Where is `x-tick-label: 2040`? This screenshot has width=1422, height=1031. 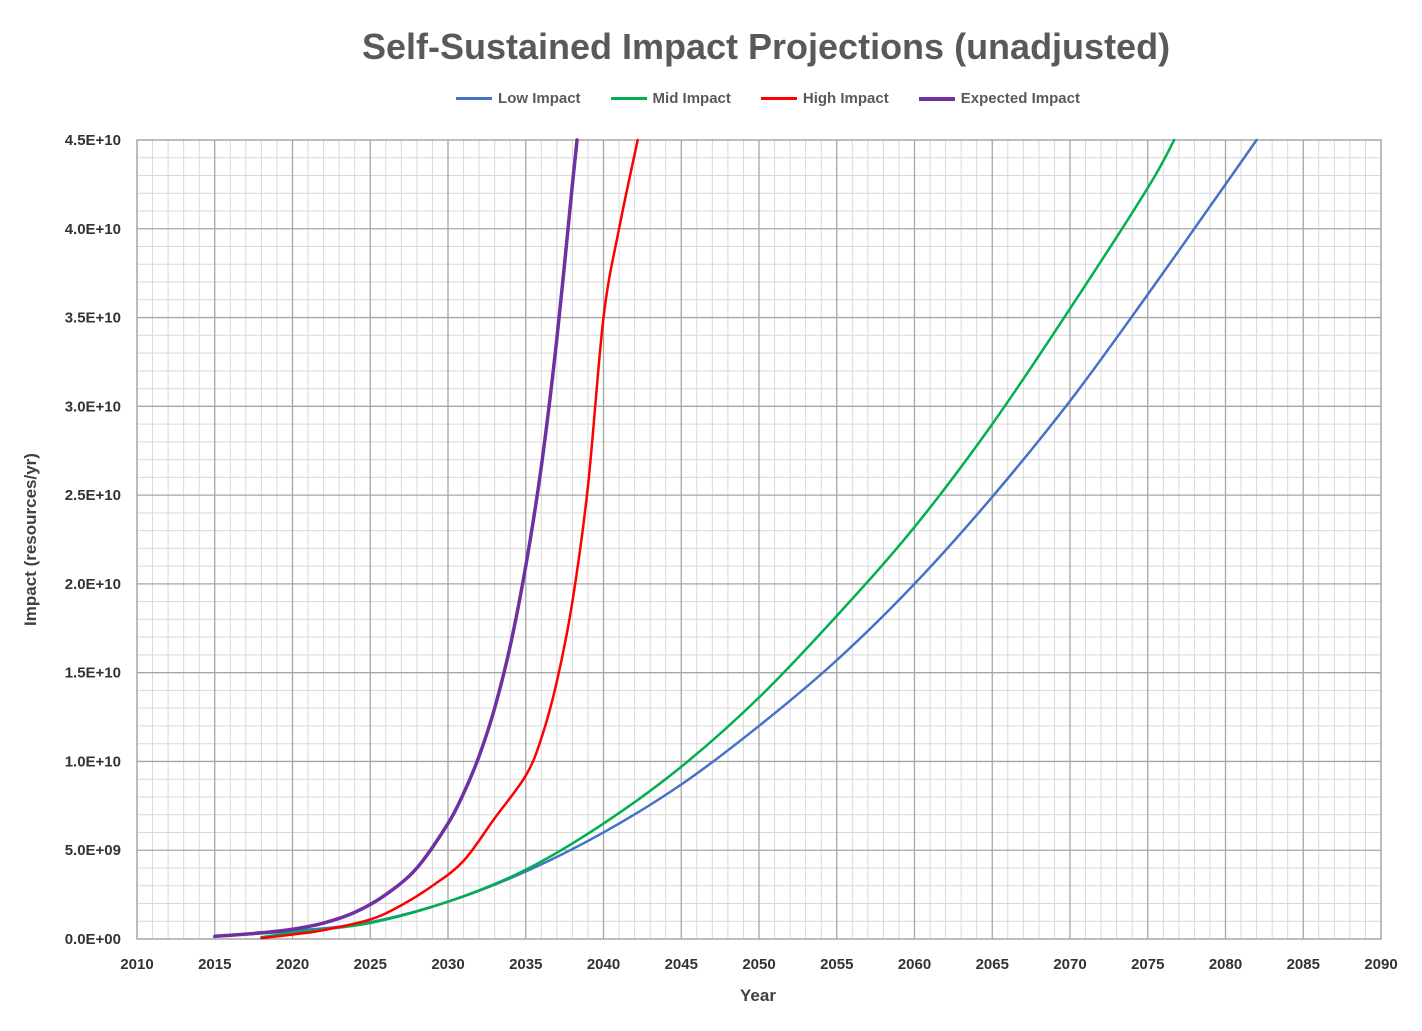 x-tick-label: 2040 is located at coordinates (603, 964).